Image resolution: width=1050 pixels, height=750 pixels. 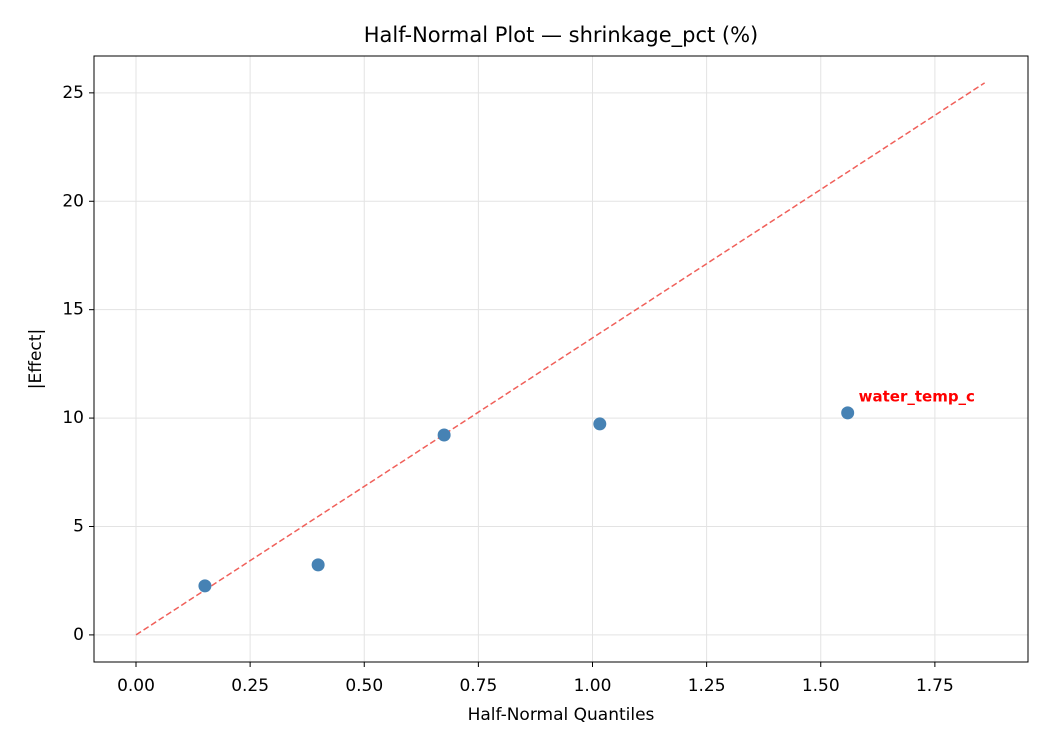 I want to click on annotation: water_temp_c, so click(x=917, y=396).